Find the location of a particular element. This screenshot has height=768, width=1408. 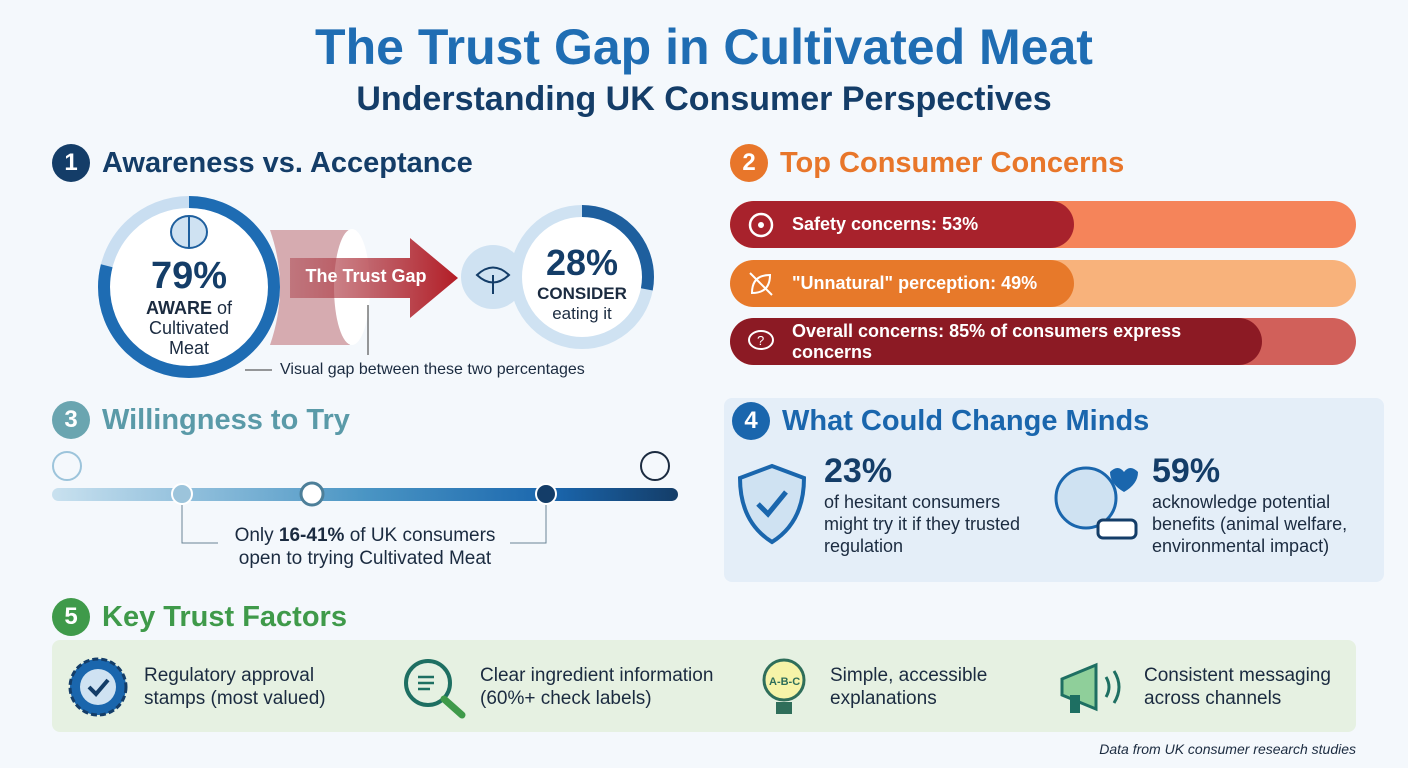

magnifier-label-icon is located at coordinates (435, 689).